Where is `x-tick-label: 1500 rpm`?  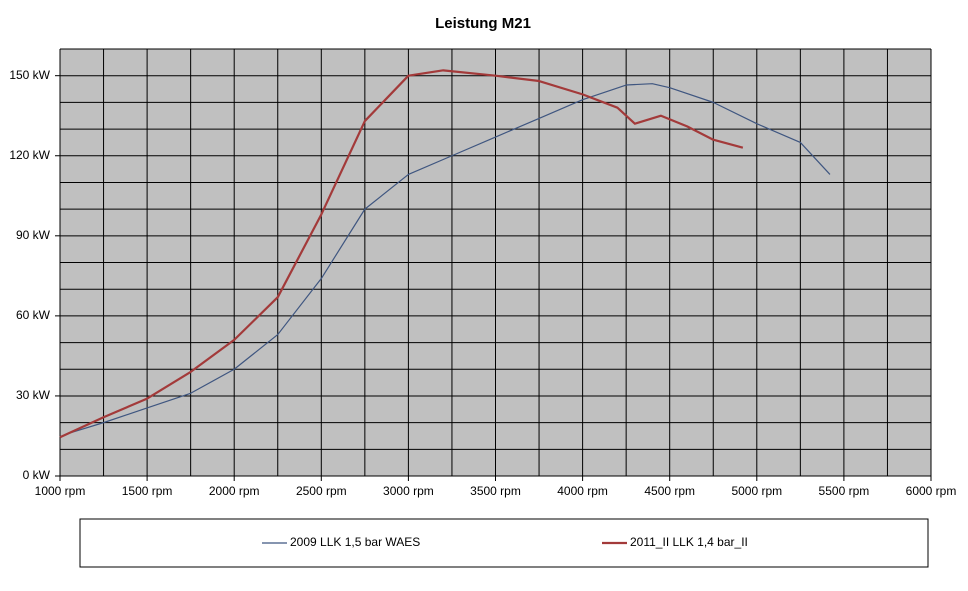
x-tick-label: 1500 rpm is located at coordinates (147, 491).